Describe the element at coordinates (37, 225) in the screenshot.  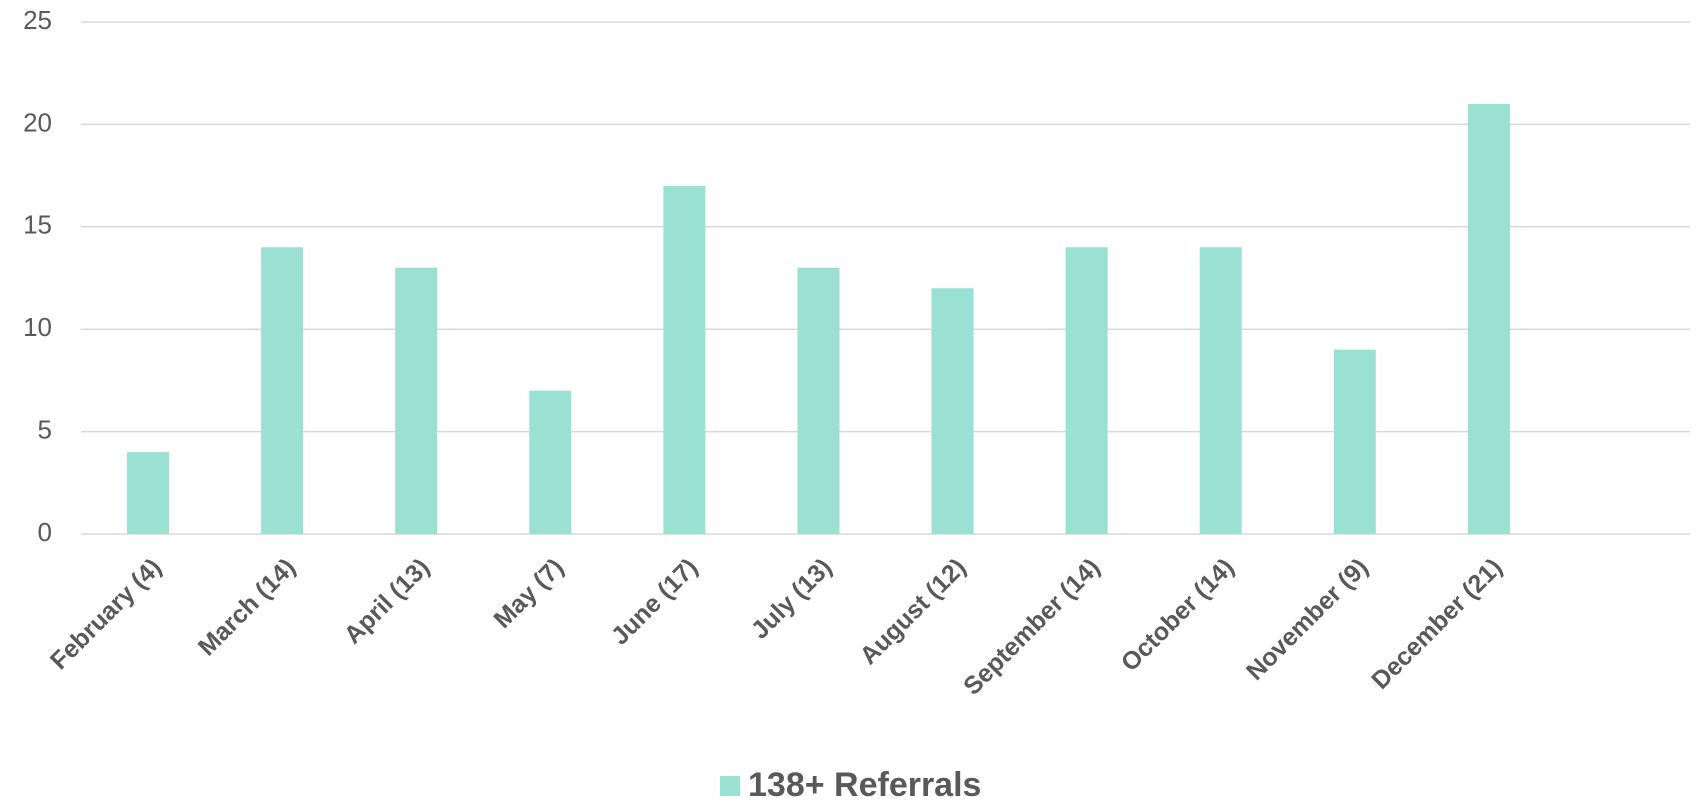
I see `y-tick-label: 15` at that location.